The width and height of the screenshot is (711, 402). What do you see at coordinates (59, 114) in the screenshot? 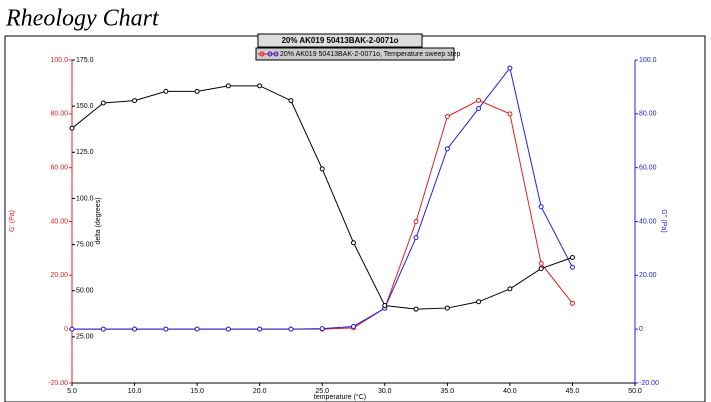
I see `y-tick-label: 80.00` at bounding box center [59, 114].